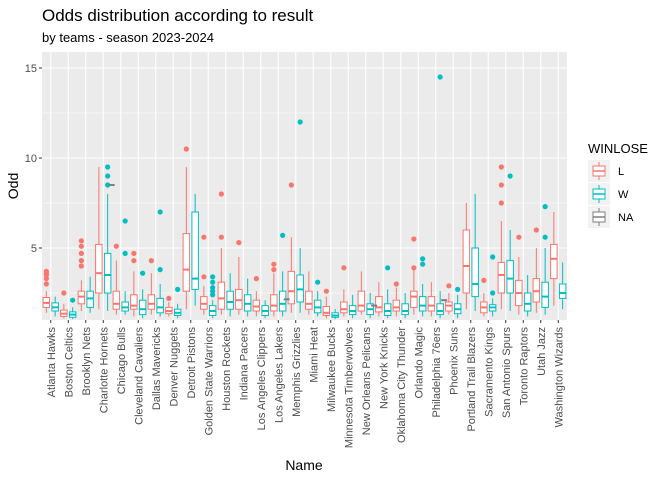  I want to click on y-tick-label: 5, so click(34, 249).